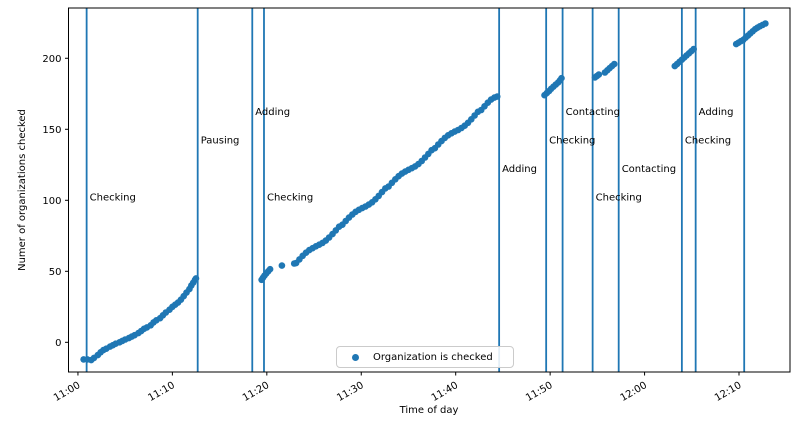 The height and width of the screenshot is (430, 803). I want to click on x-tick-label: 11:00, so click(67, 392).